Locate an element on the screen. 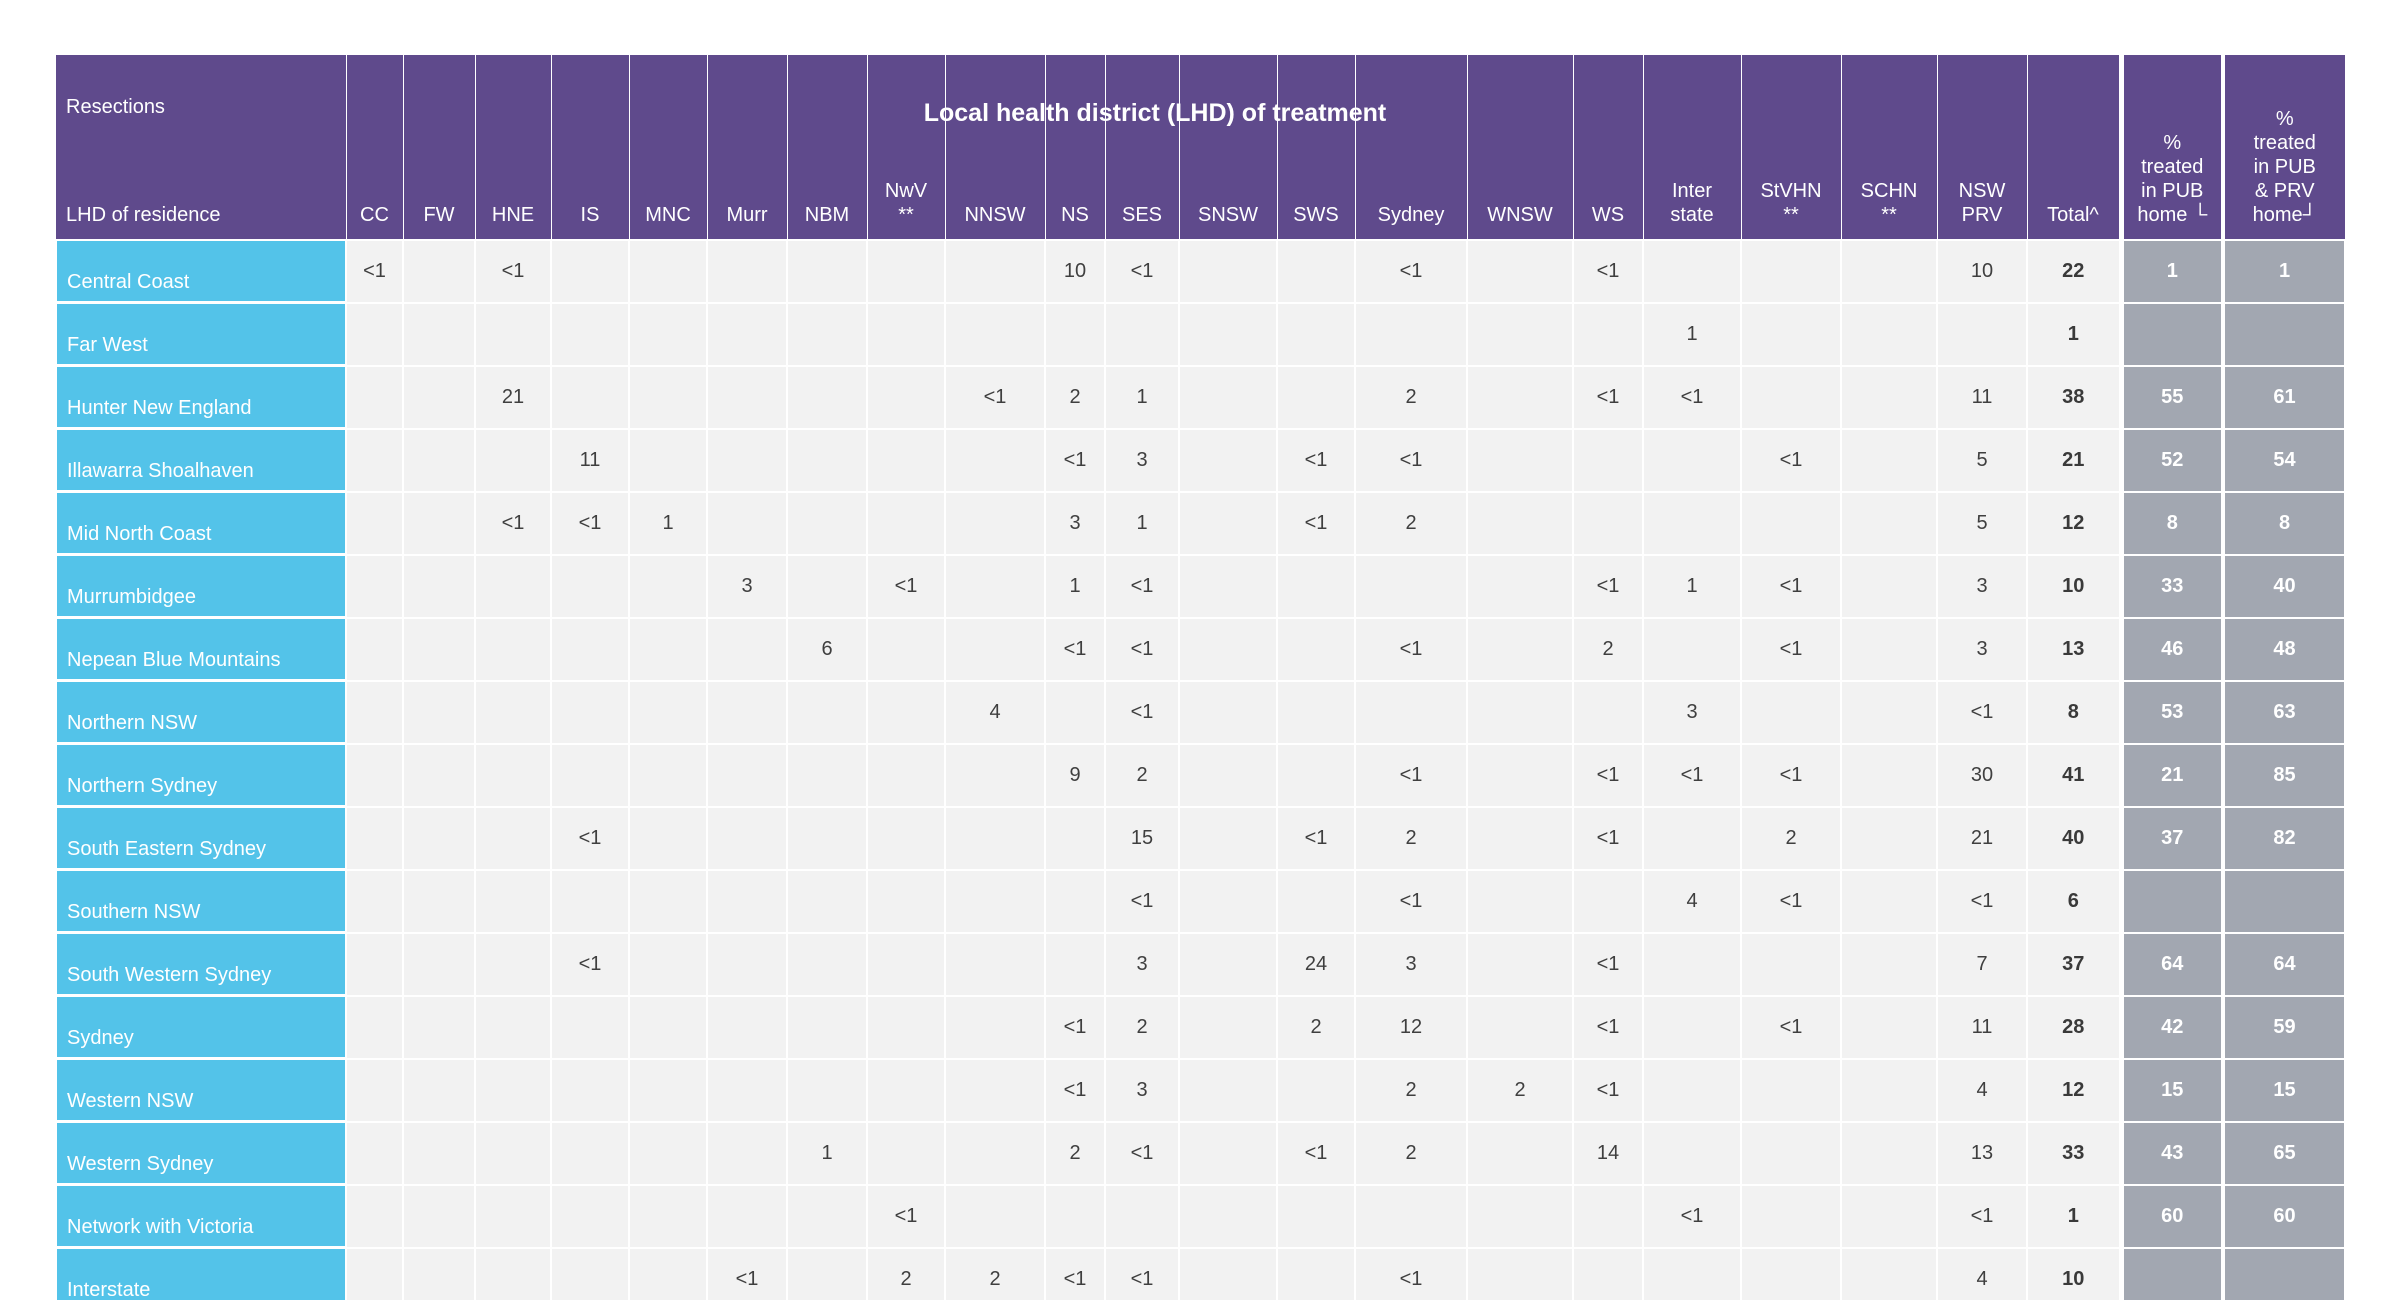  cell-sydney is located at coordinates (1411, 586).